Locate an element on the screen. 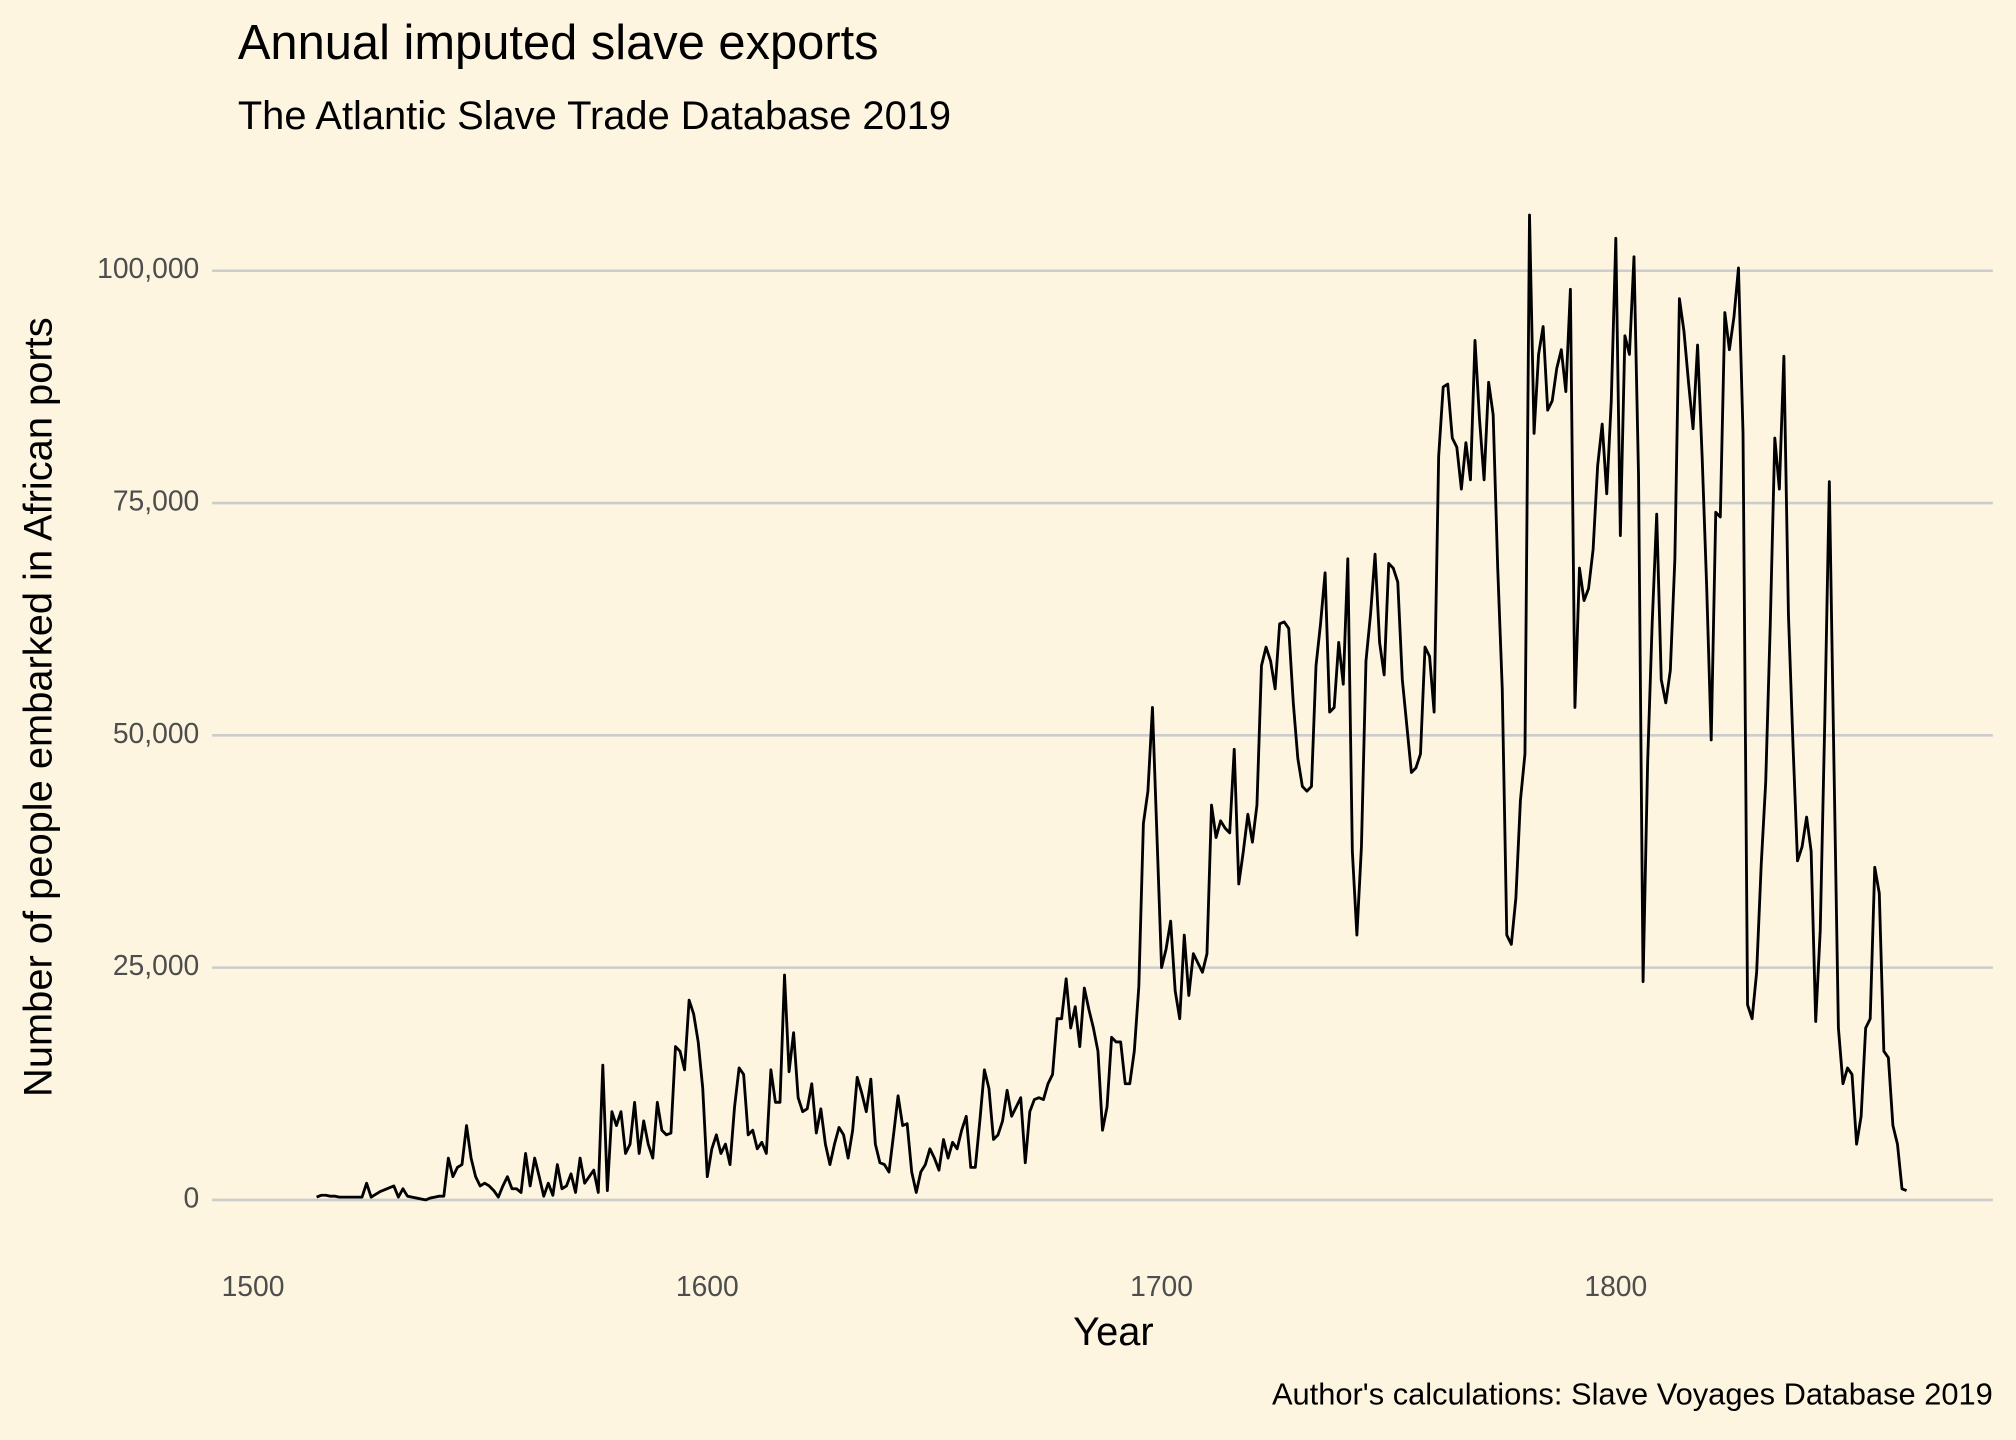 The width and height of the screenshot is (2016, 1440). y-tick-label: 75,000 is located at coordinates (156, 501).